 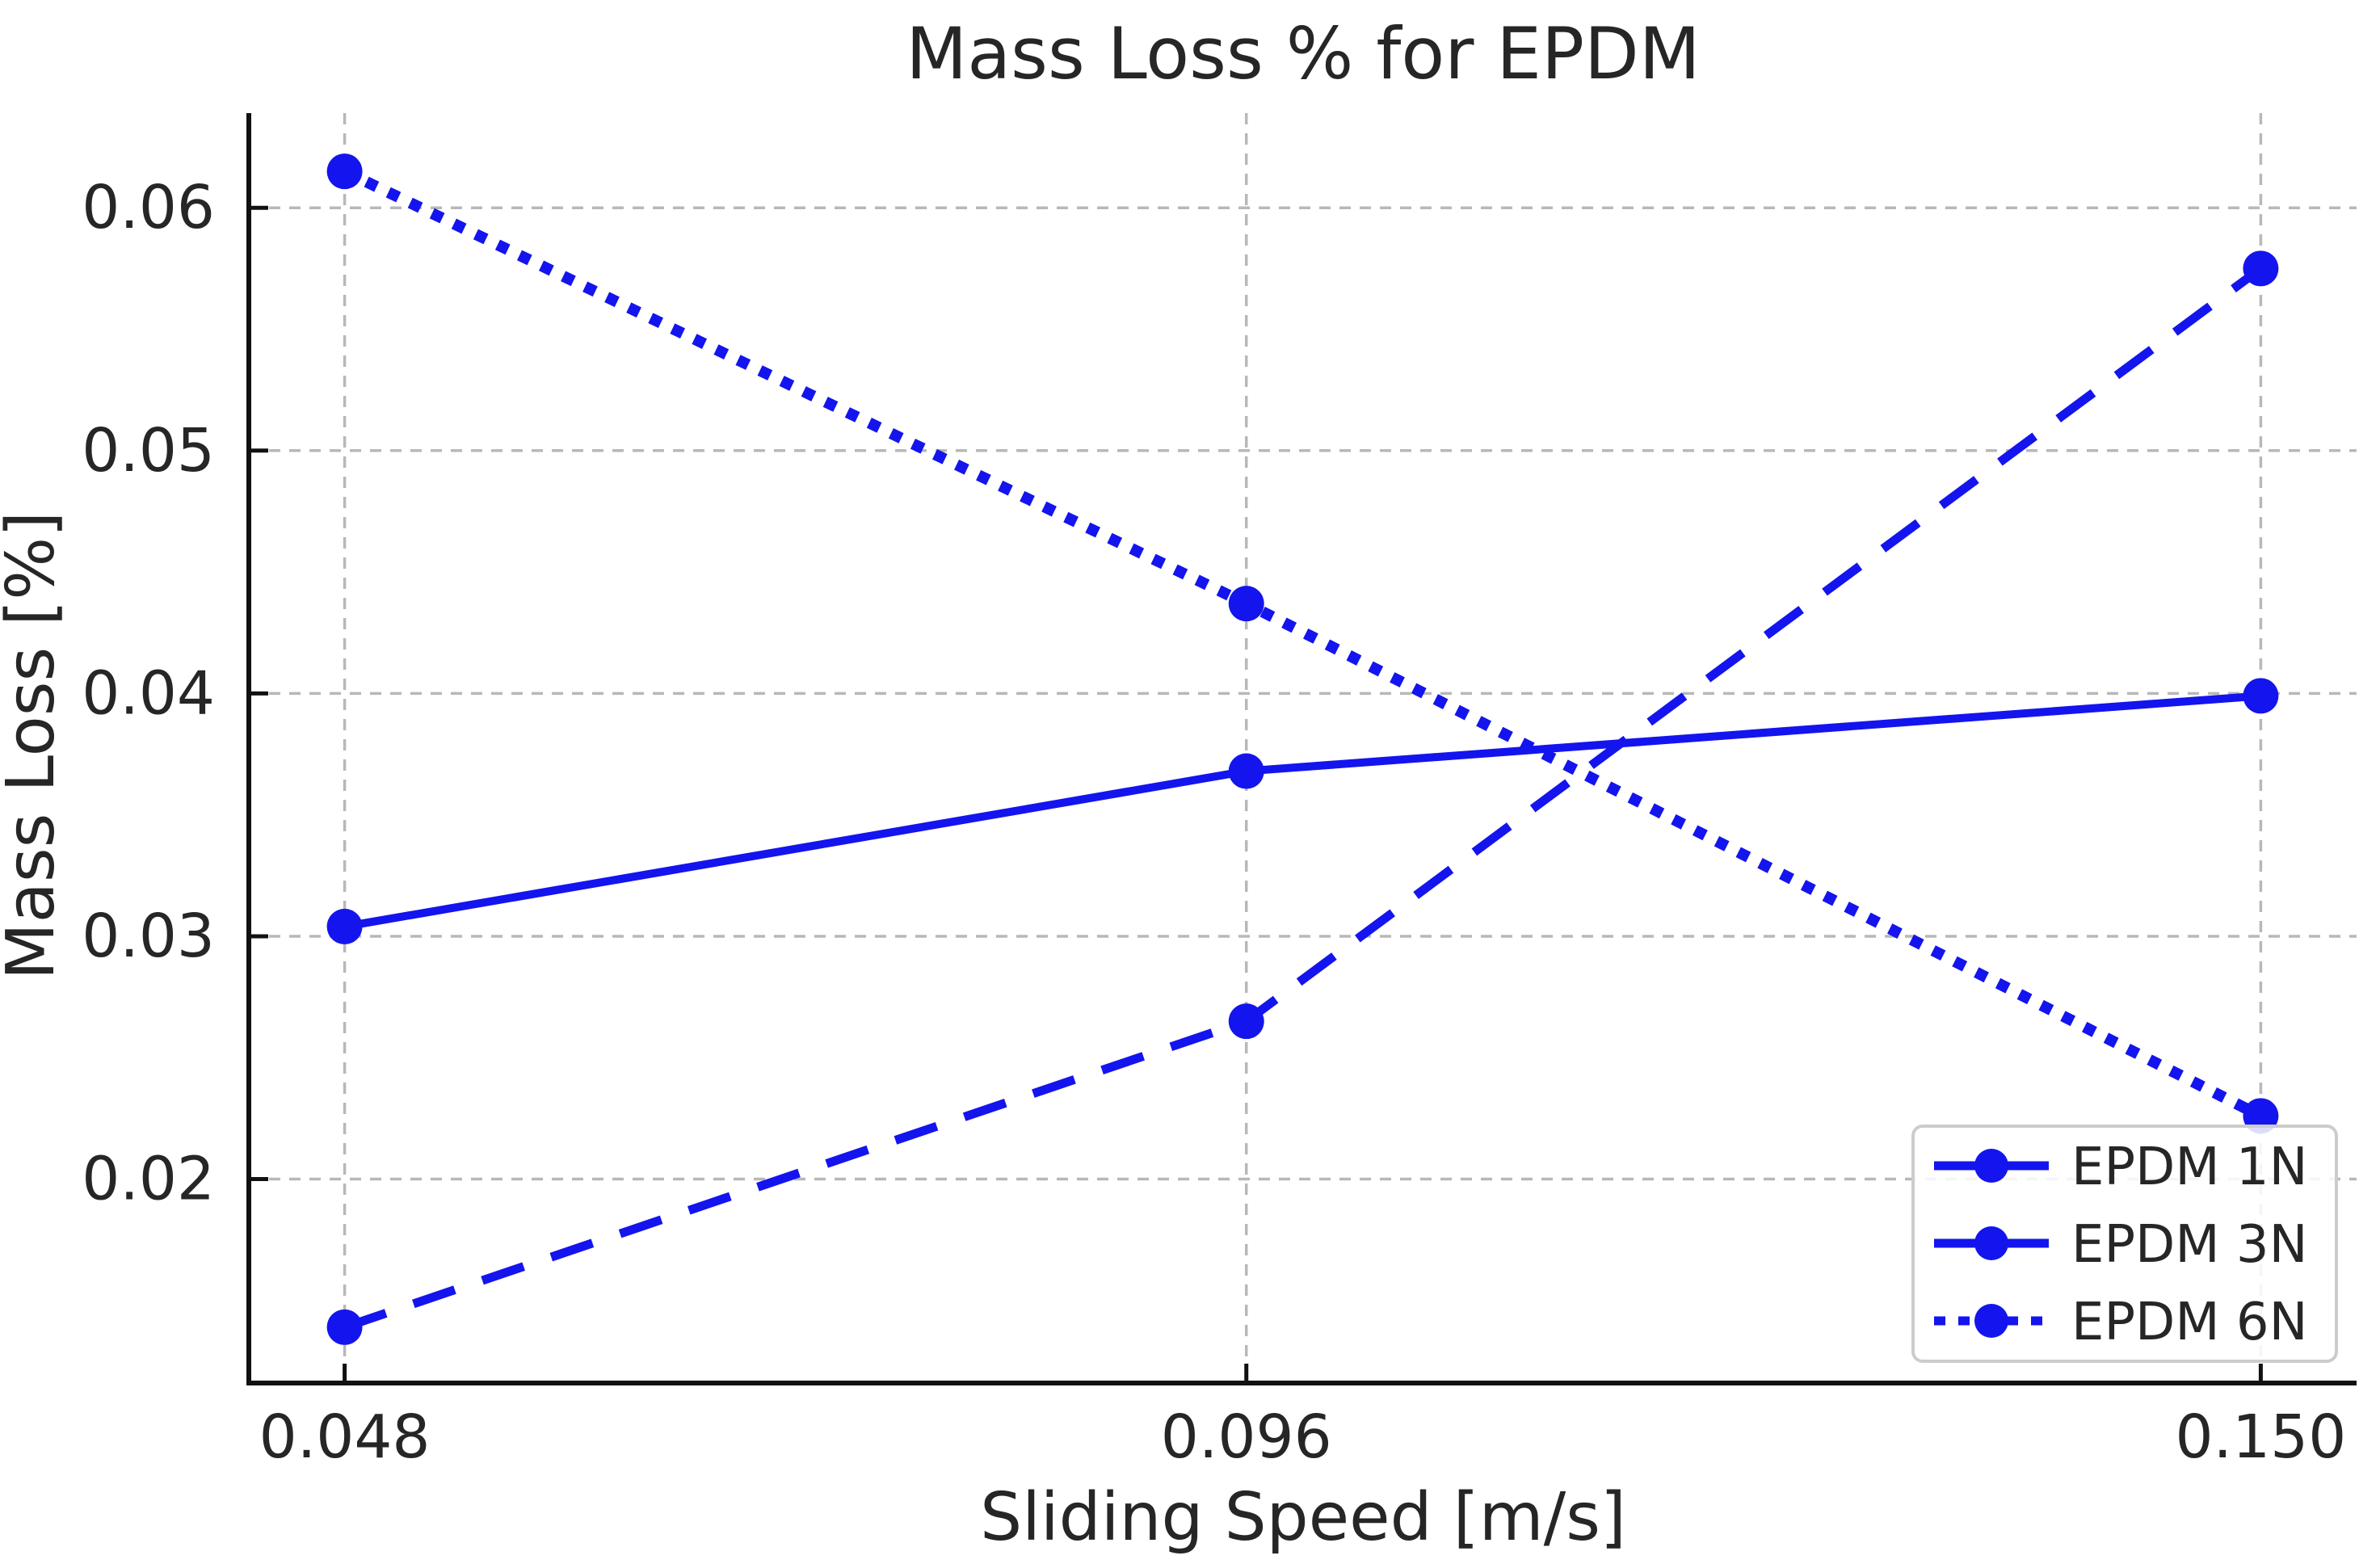 I want to click on y-tick-label: 0.03, so click(x=149, y=936).